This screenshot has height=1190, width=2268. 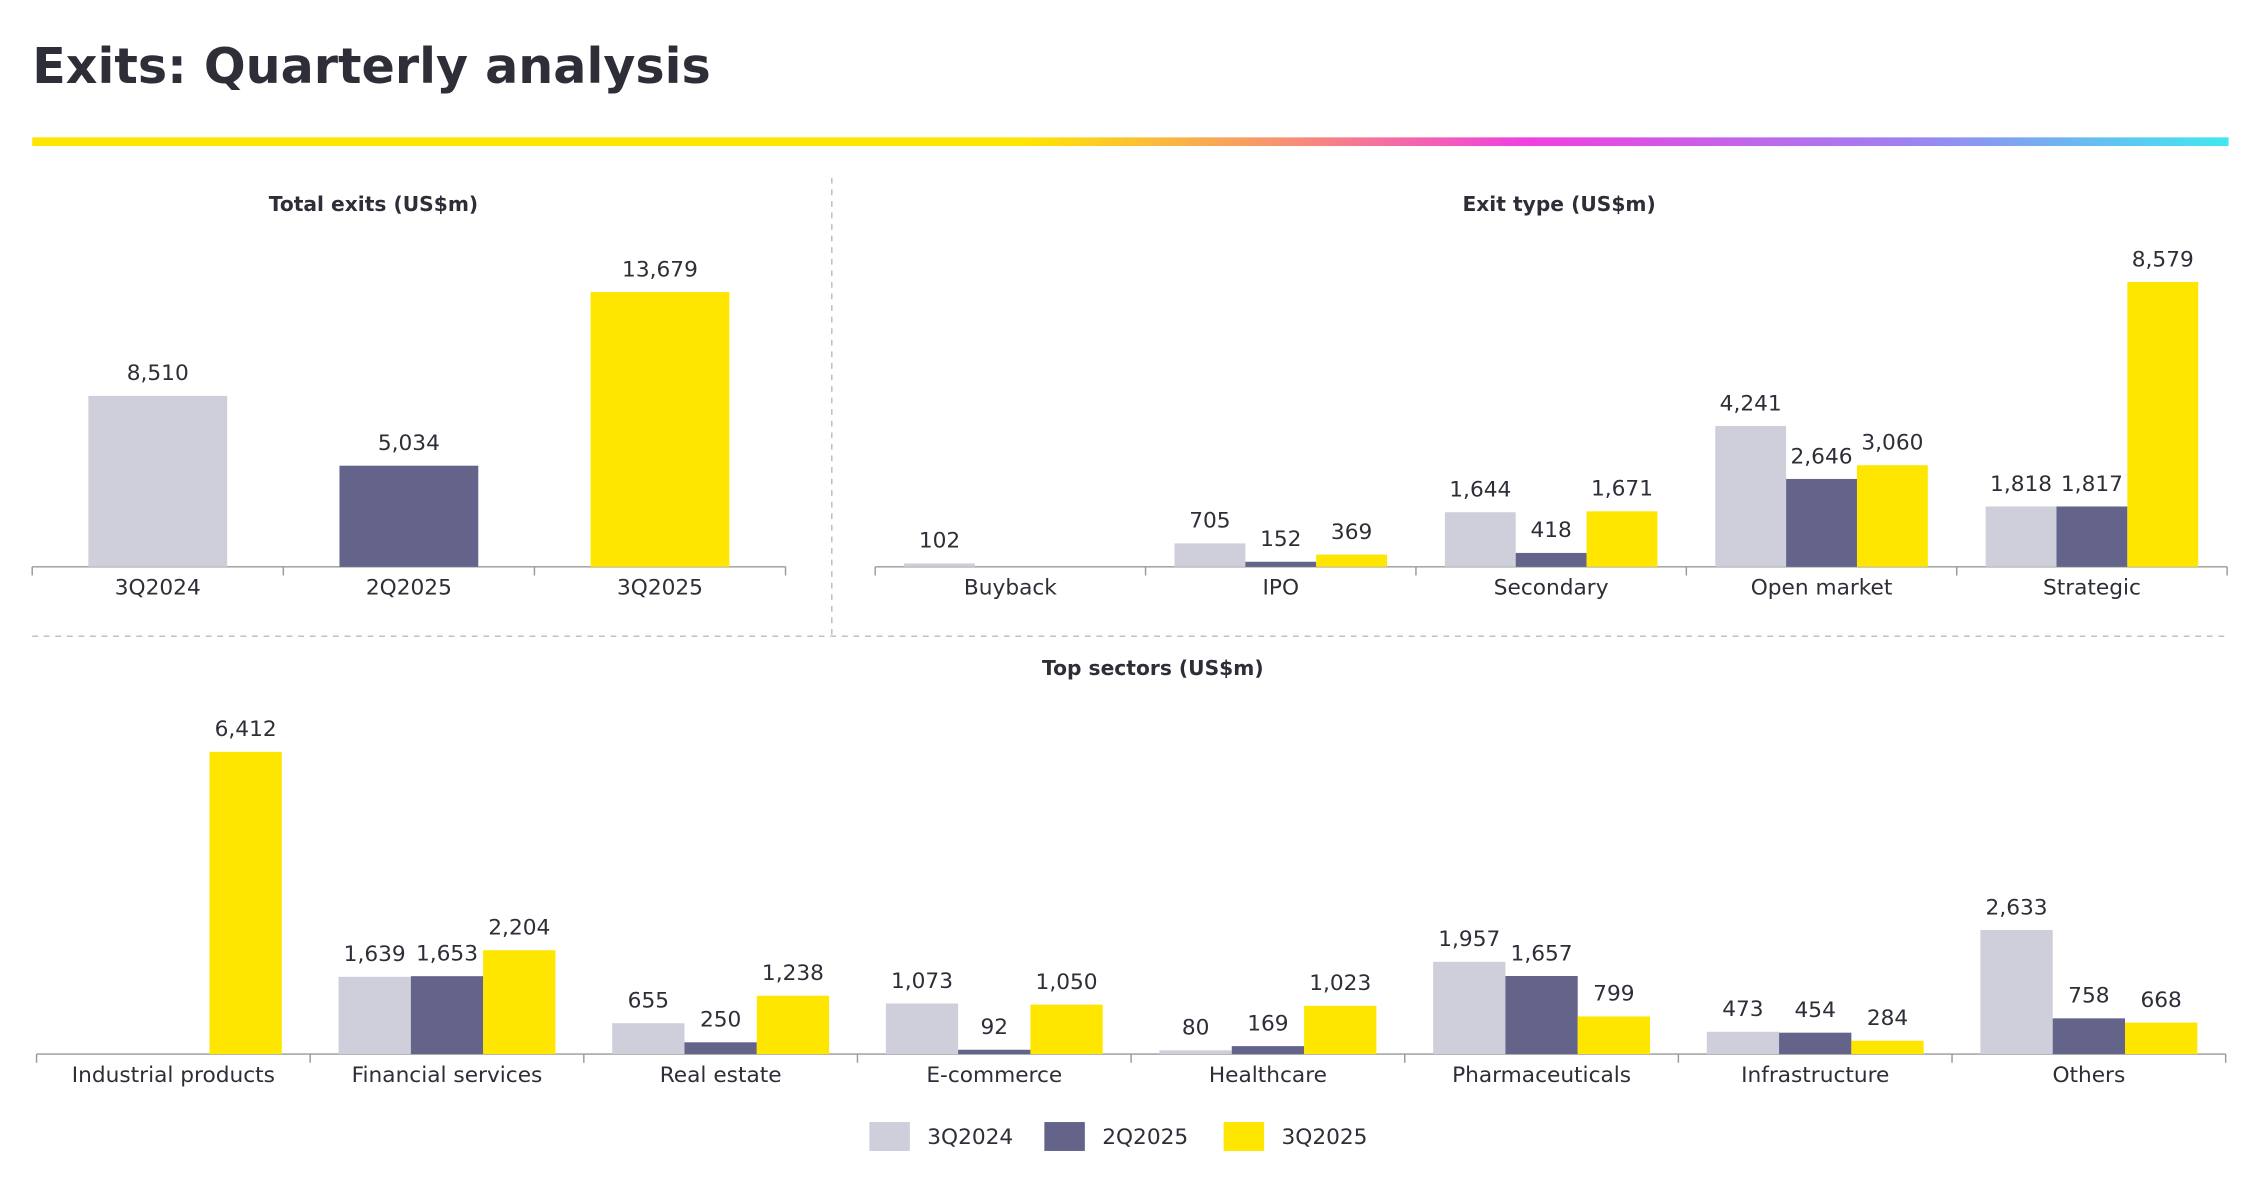 What do you see at coordinates (1153, 668) in the screenshot?
I see `chart-title: Top sectors (US$m)` at bounding box center [1153, 668].